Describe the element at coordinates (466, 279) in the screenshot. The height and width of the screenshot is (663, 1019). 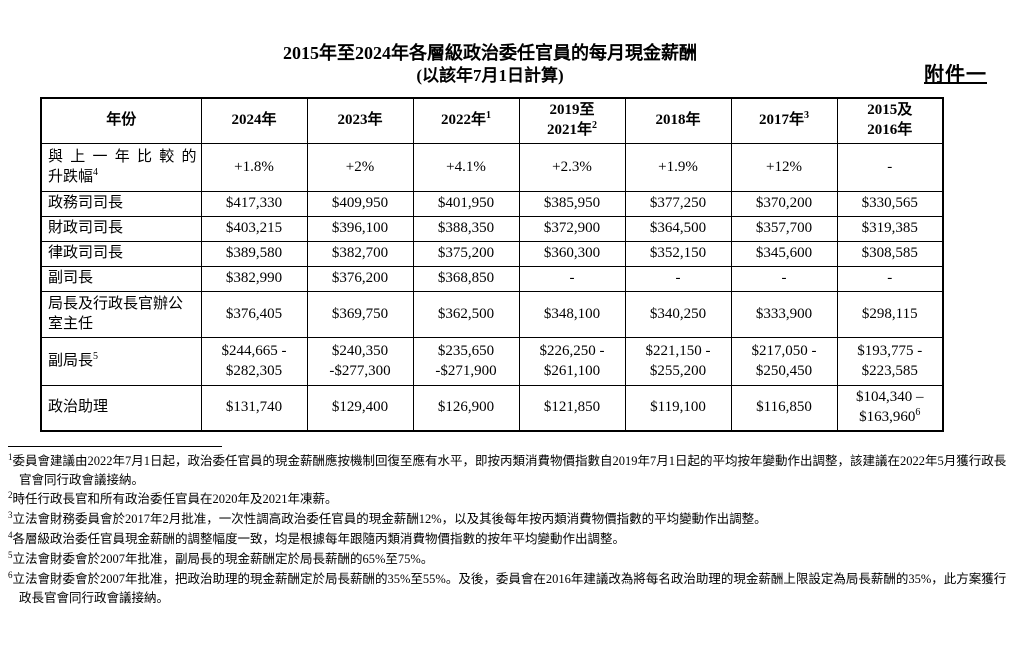
I see `salary-cell: $368,850` at that location.